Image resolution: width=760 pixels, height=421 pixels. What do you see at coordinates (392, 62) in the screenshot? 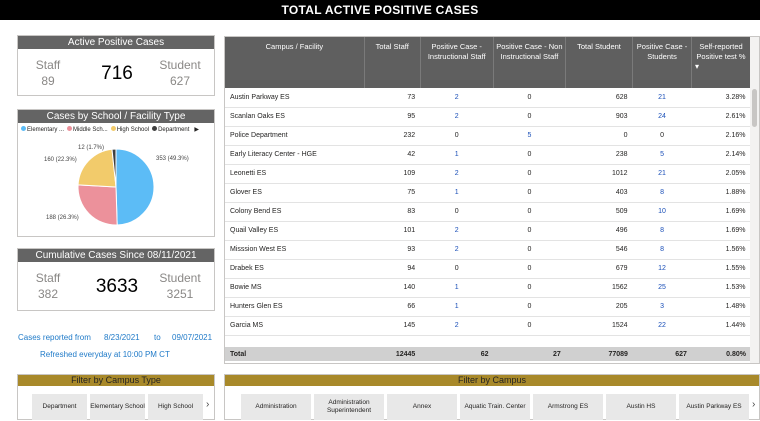
I see `col-total-staff: Total Staff` at bounding box center [392, 62].